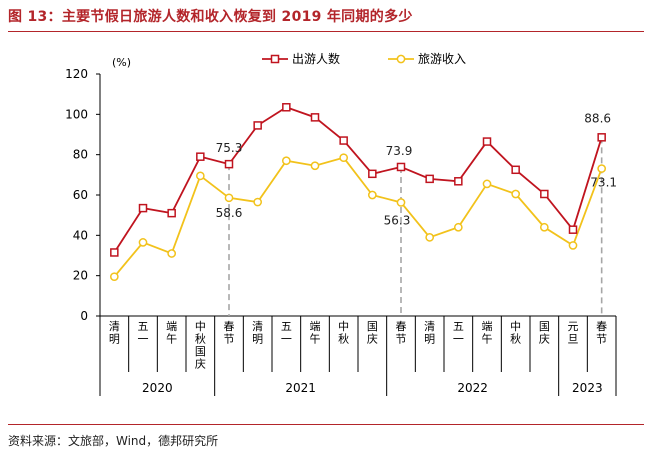 The width and height of the screenshot is (652, 465). I want to click on data-label: 75.3, so click(229, 148).